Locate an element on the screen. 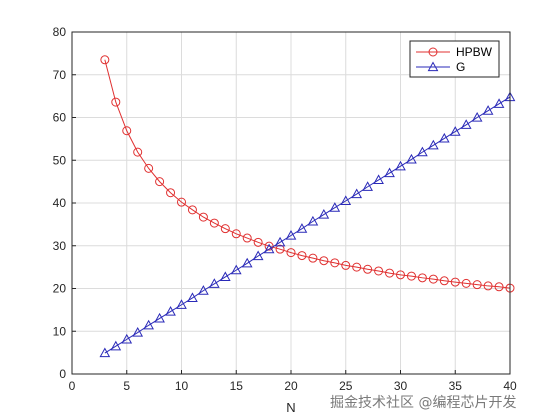  y-tick-label: 10 is located at coordinates (60, 331).